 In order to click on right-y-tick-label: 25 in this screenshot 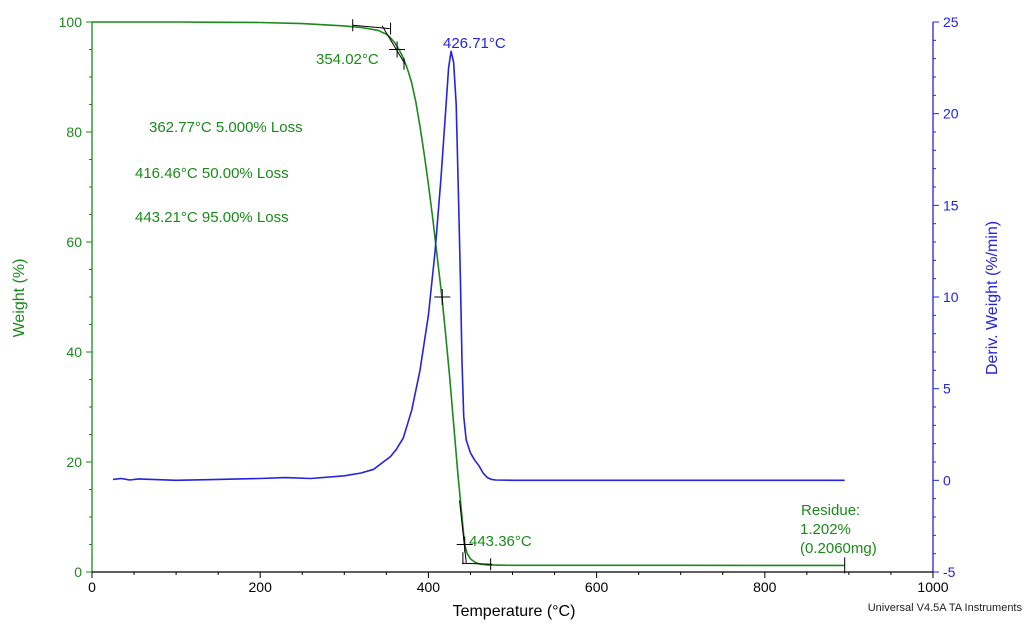, I will do `click(951, 22)`.